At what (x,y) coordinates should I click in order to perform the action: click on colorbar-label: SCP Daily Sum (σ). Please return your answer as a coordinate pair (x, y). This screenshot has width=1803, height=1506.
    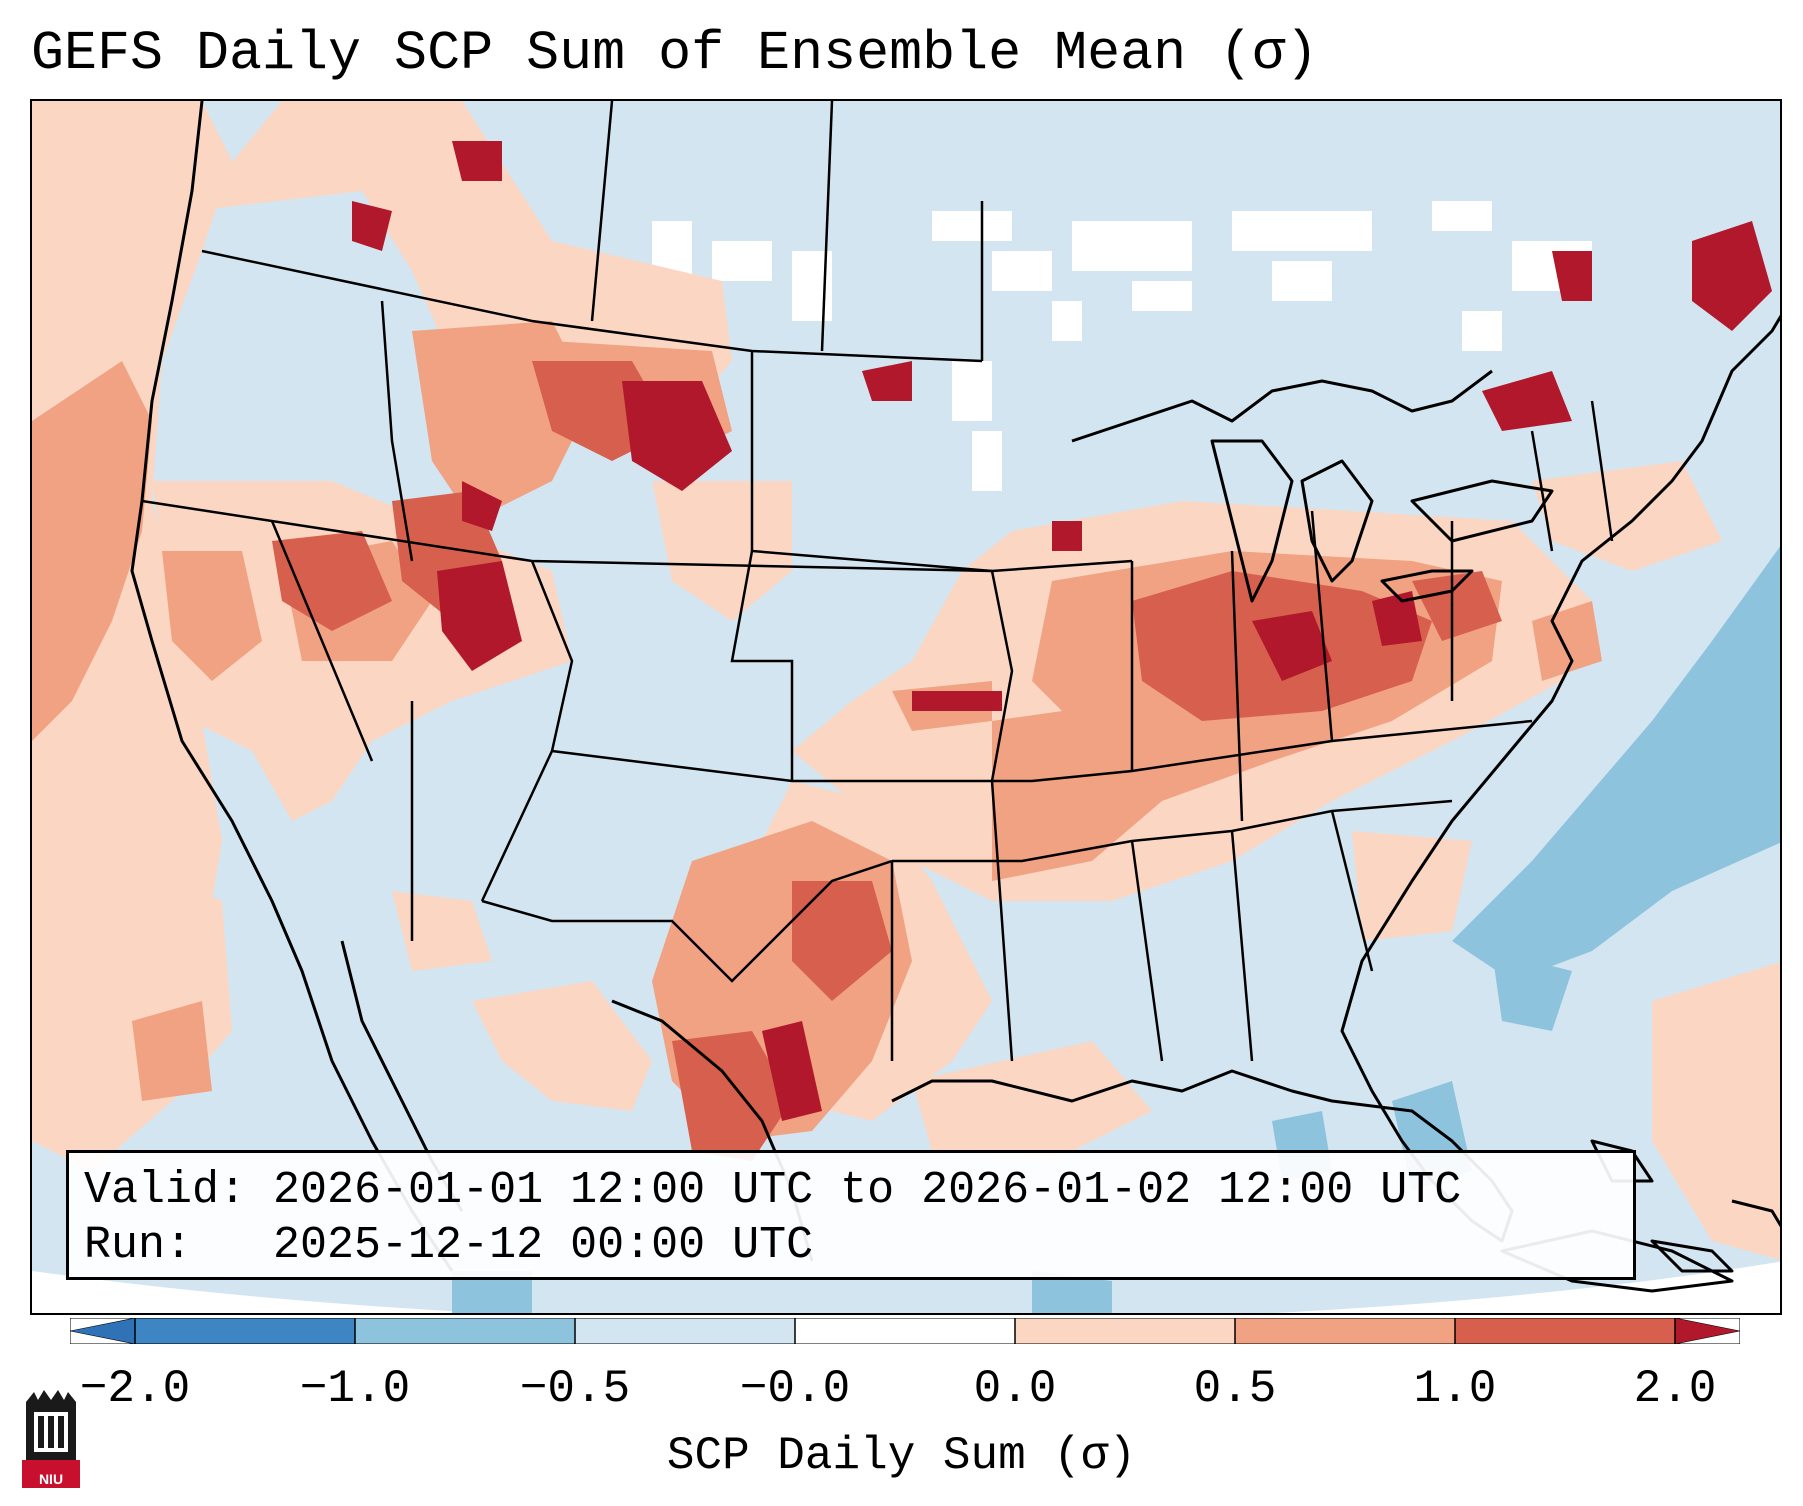
    Looking at the image, I should click on (901, 1456).